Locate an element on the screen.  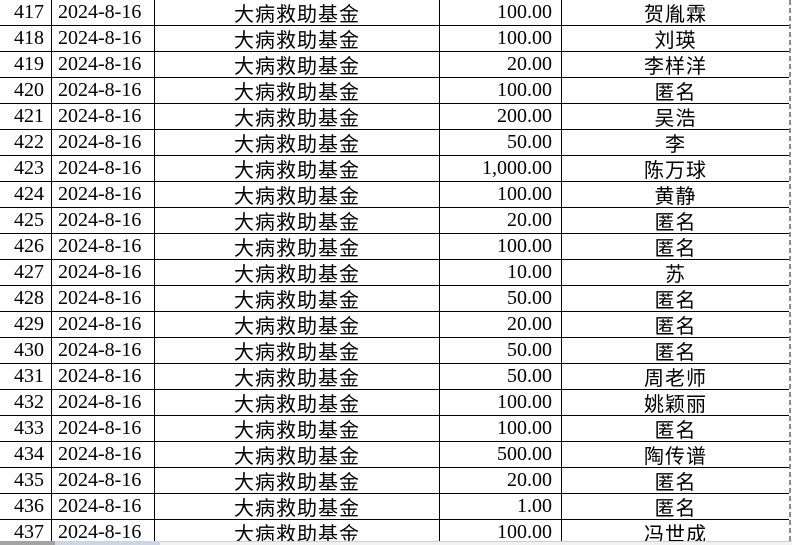
donor-name-cell: 冯世成 is located at coordinates (675, 534).